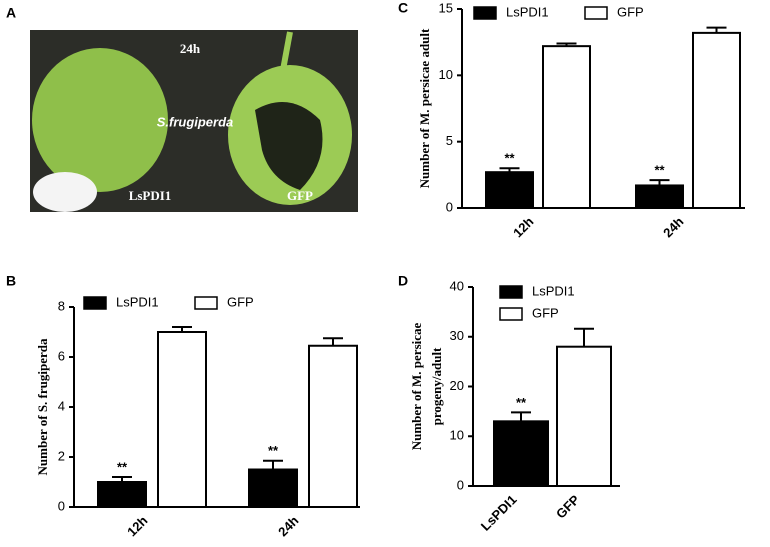 The image size is (770, 547). Describe the element at coordinates (416, 386) in the screenshot. I see `y-axis-label: Number of M. persicae` at that location.